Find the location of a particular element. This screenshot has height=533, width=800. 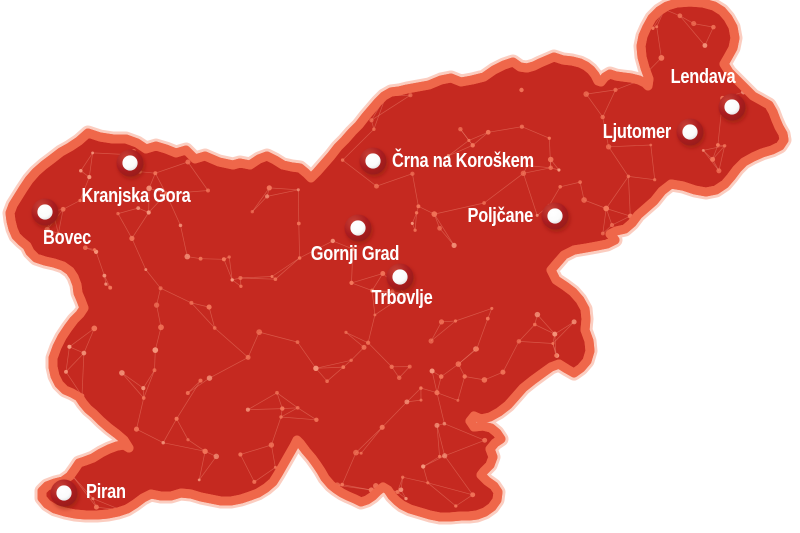

city-marker-bovec is located at coordinates (45, 212).